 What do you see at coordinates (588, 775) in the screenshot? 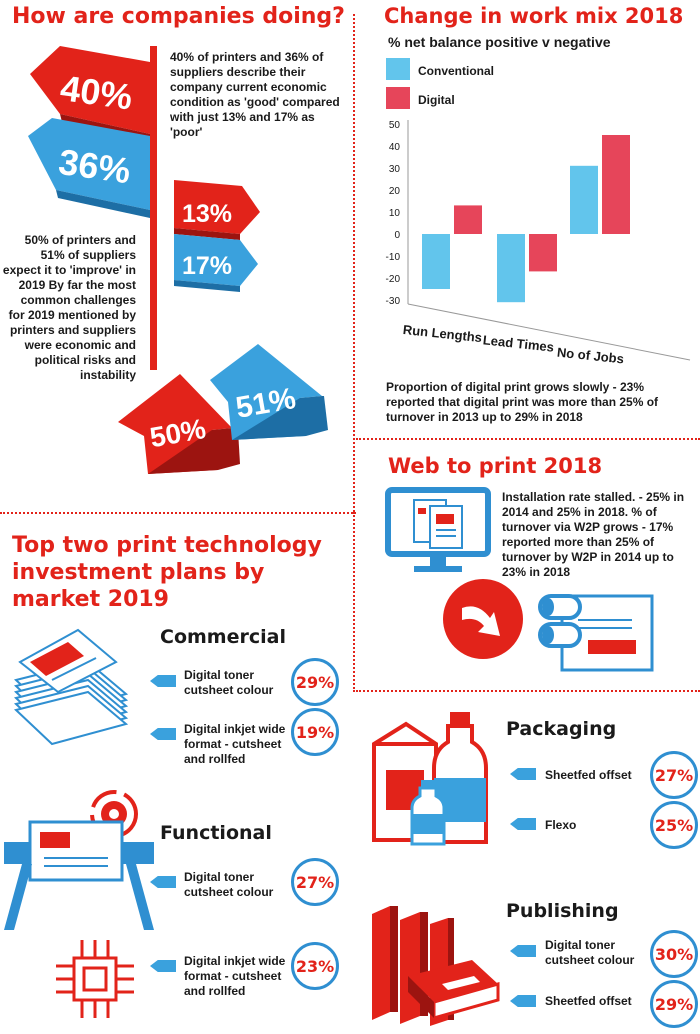
I see `packaging-item-1: Sheetfed offset` at bounding box center [588, 775].